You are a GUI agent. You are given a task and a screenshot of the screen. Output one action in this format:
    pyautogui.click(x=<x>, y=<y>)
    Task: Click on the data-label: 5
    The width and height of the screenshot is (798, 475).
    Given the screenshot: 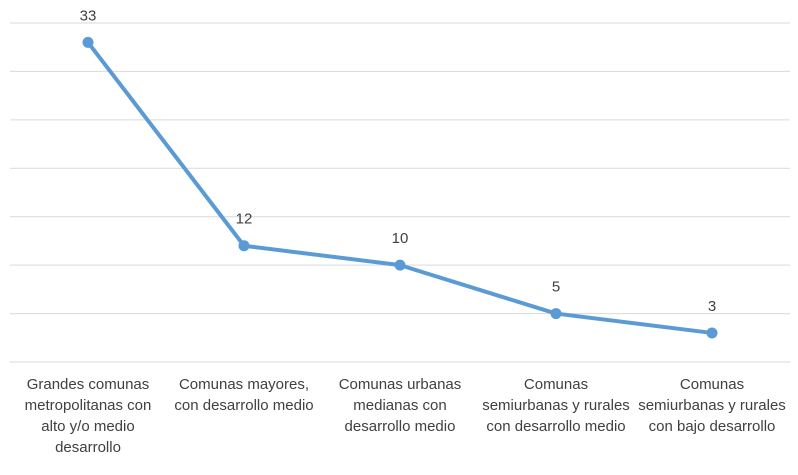 What is the action you would take?
    pyautogui.click(x=556, y=287)
    